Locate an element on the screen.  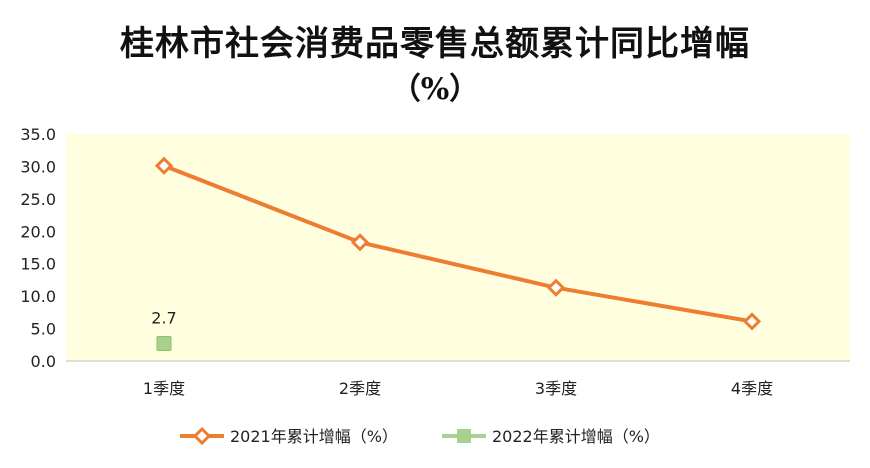
x-tick-label: 3季度 is located at coordinates (556, 388).